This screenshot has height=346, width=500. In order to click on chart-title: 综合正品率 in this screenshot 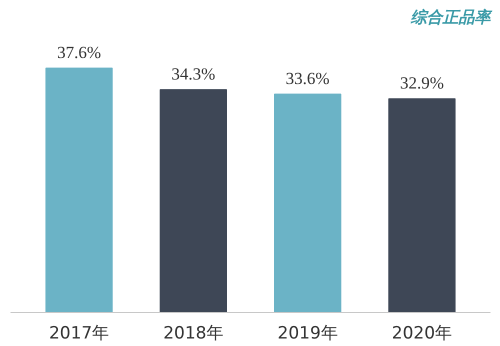, I will do `click(451, 17)`.